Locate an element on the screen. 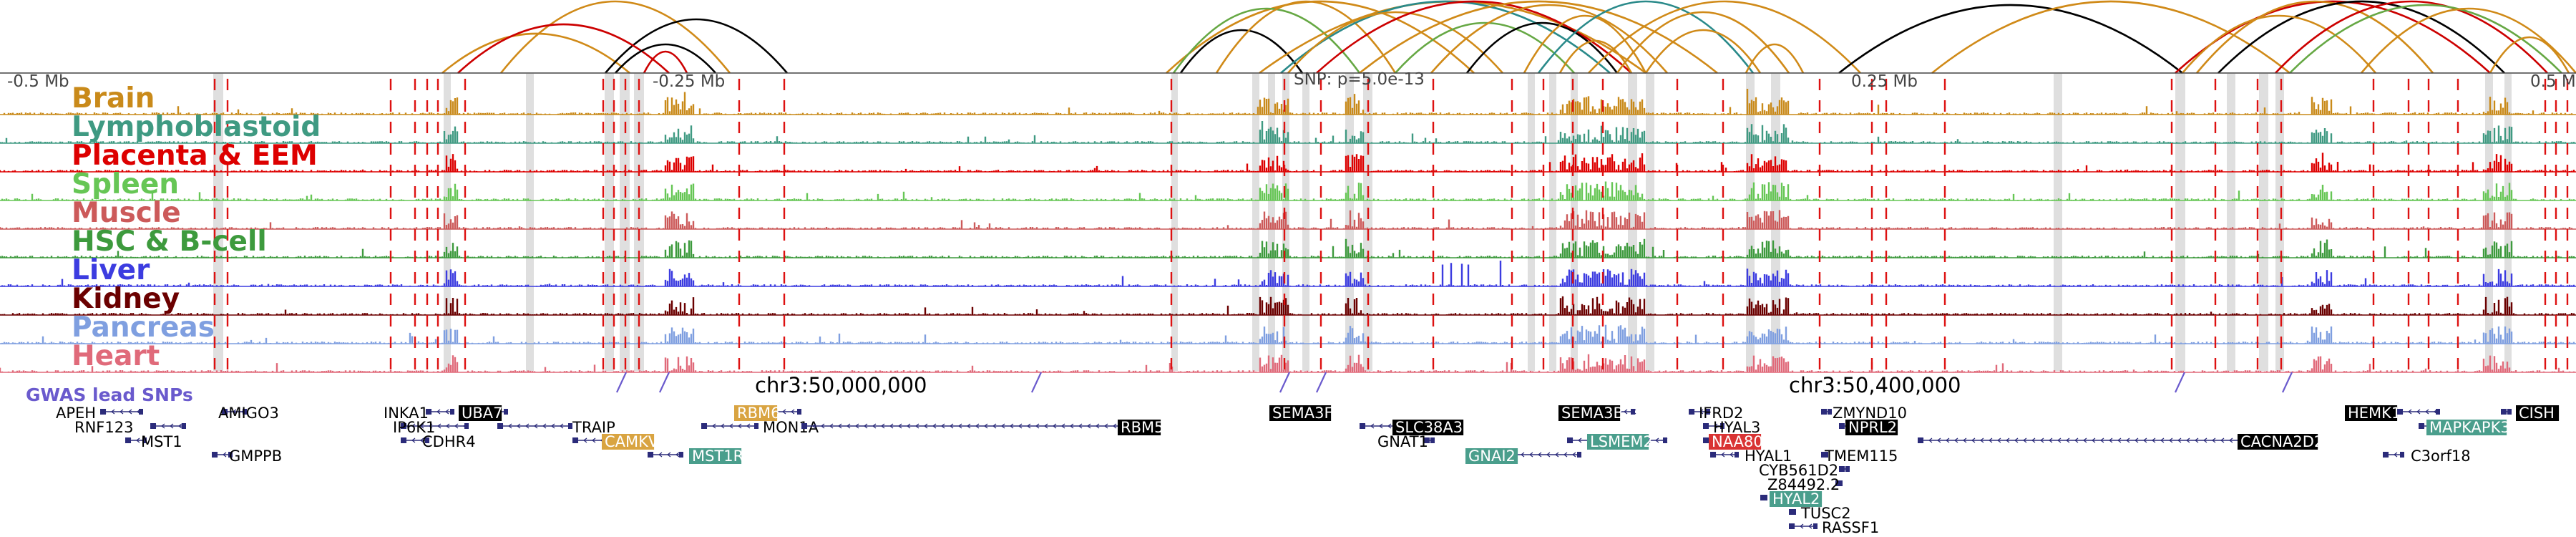  gene-label: SEMA3F is located at coordinates (1302, 413).